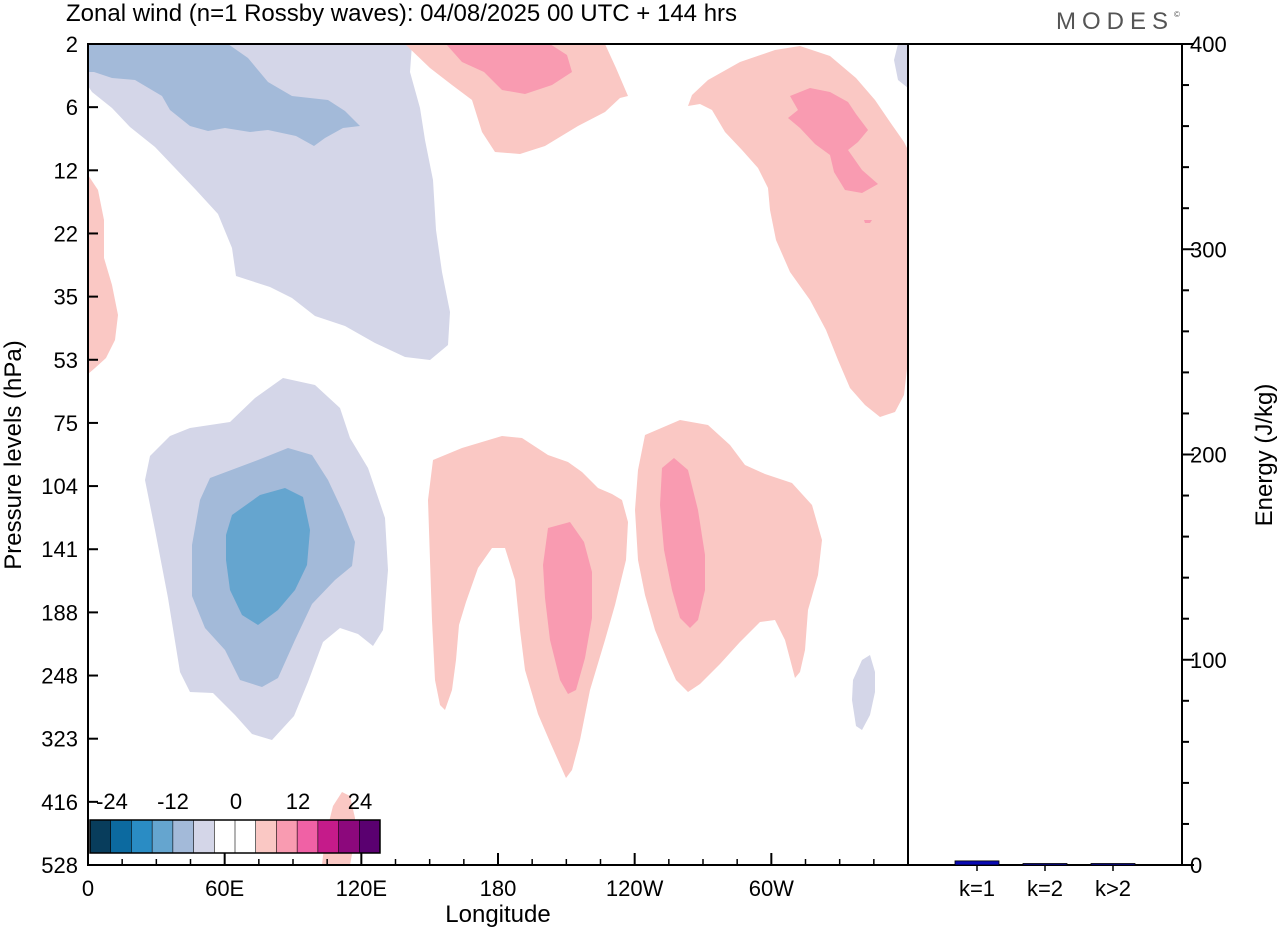 The image size is (1280, 930). I want to click on brand-name: MODES, so click(1115, 21).